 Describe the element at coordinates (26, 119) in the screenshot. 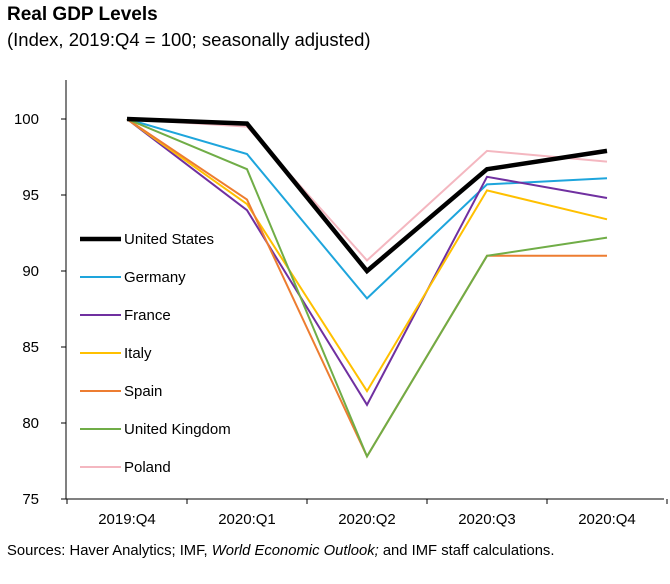

I see `y-tick-label: 100` at that location.